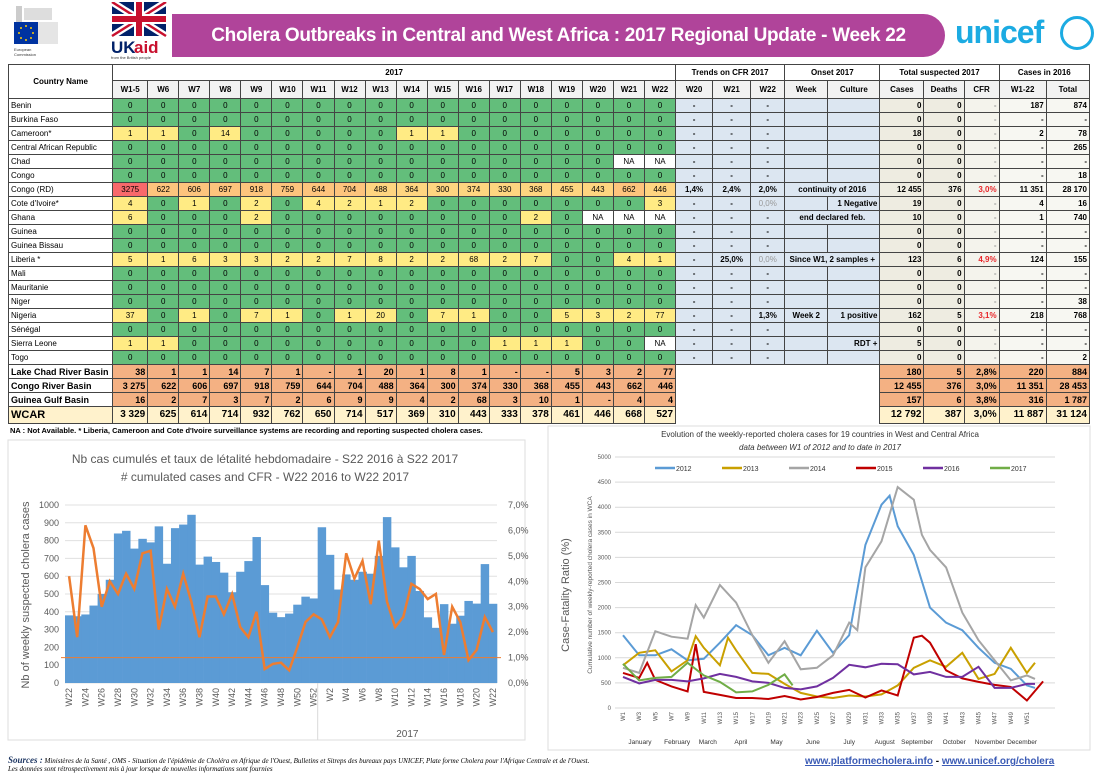  Describe the element at coordinates (51, 541) in the screenshot. I see `y-tick-label: 800` at that location.